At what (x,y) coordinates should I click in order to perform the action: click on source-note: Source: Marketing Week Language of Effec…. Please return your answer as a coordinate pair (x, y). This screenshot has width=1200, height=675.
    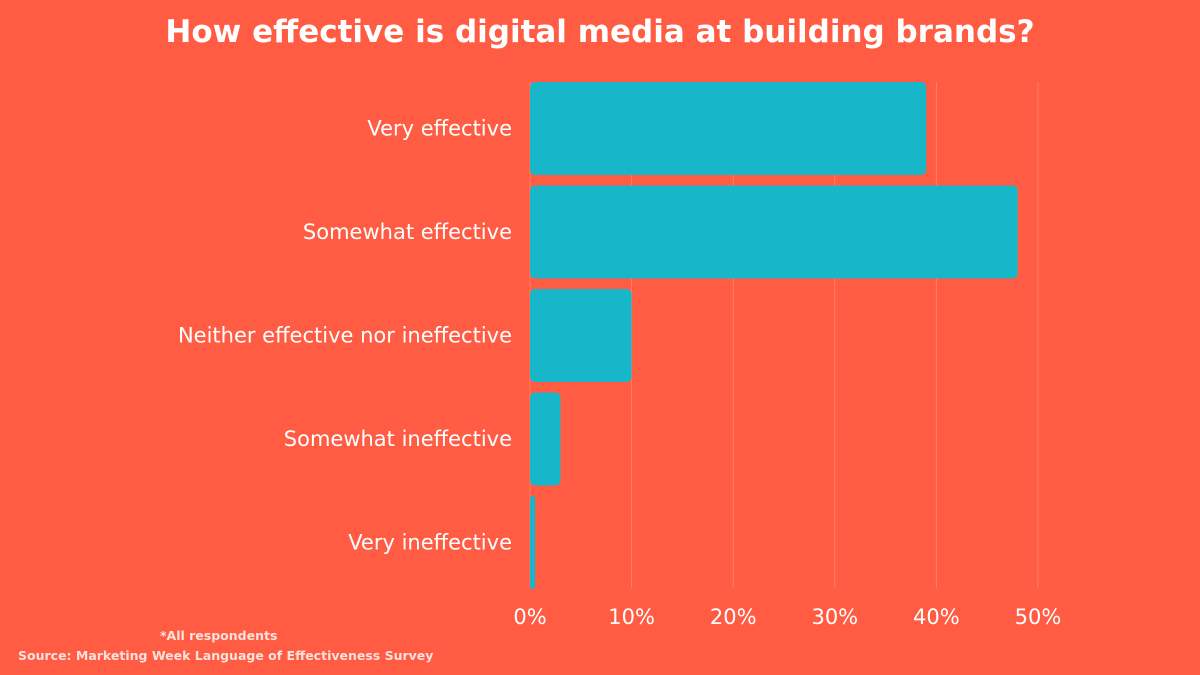
    Looking at the image, I should click on (226, 655).